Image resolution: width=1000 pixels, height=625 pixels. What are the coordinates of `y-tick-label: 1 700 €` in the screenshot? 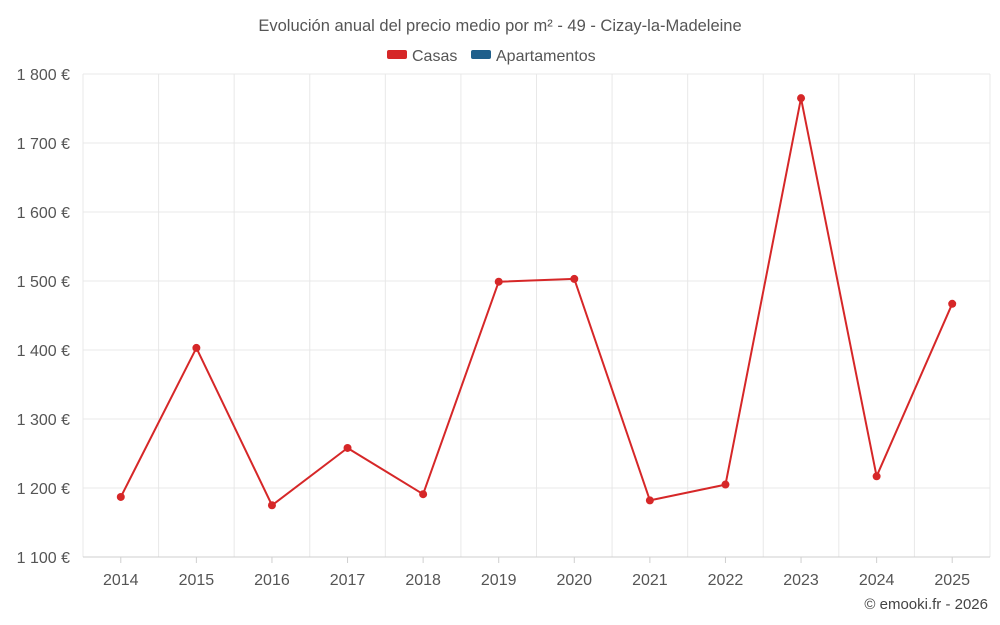 It's located at (43, 144).